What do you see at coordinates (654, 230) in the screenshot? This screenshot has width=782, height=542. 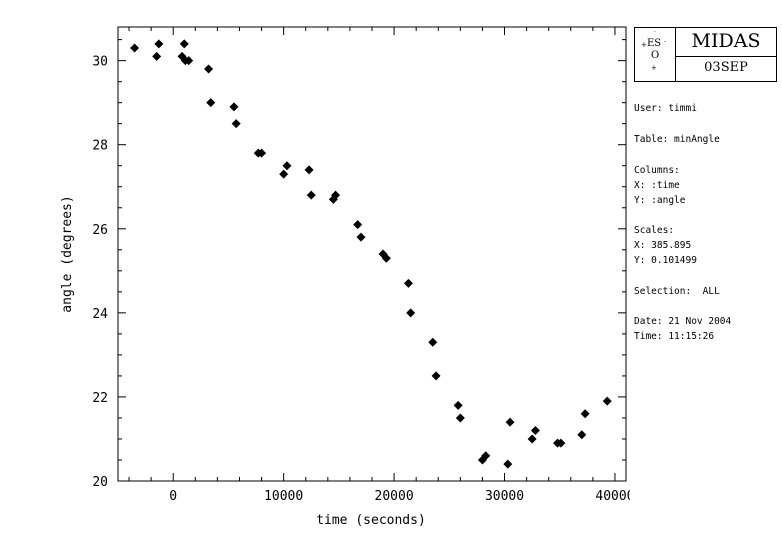 I see `info-scales-header: Scales:` at bounding box center [654, 230].